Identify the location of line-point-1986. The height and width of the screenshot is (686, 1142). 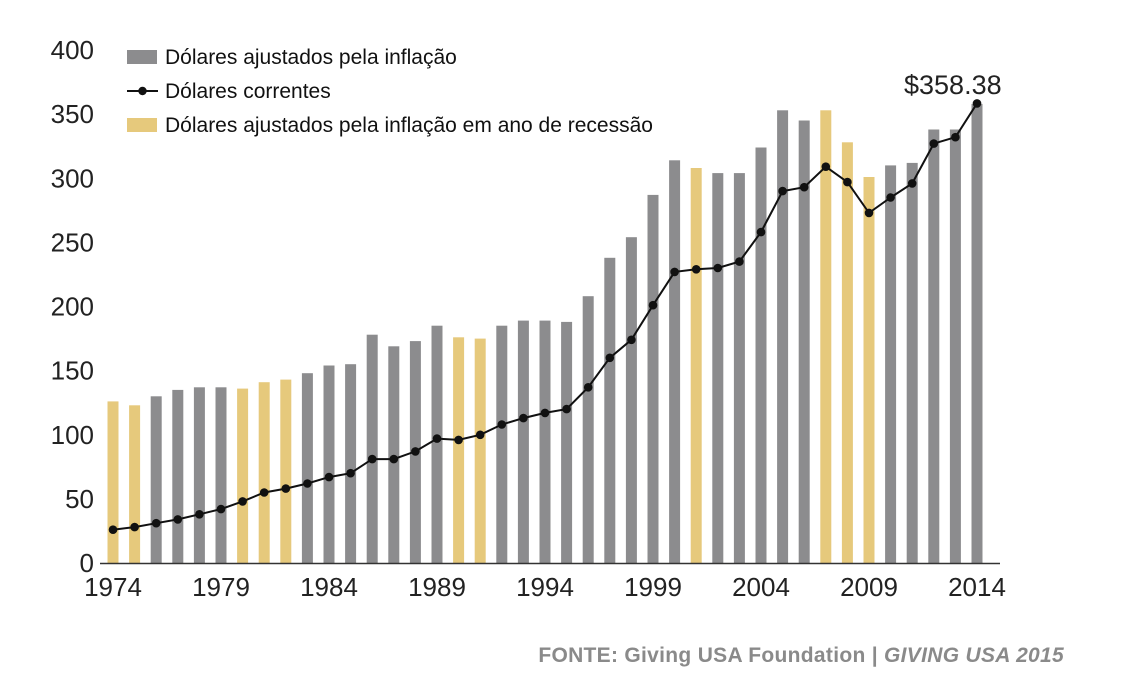
(372, 459).